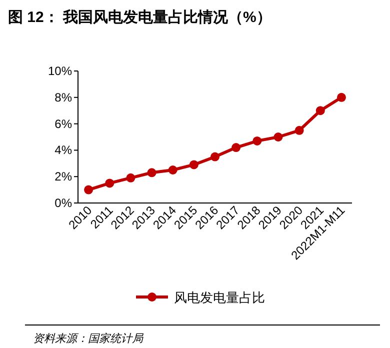  I want to click on y-tick-label: 2%, so click(63, 177).